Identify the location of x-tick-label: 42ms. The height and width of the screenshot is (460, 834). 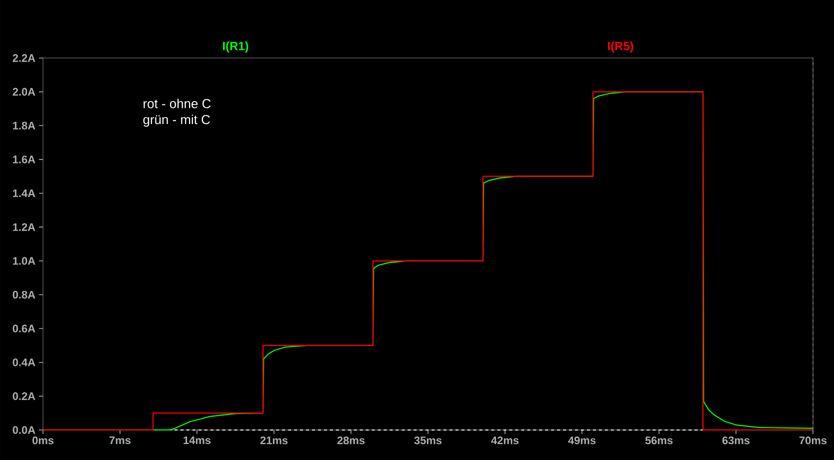
(505, 440).